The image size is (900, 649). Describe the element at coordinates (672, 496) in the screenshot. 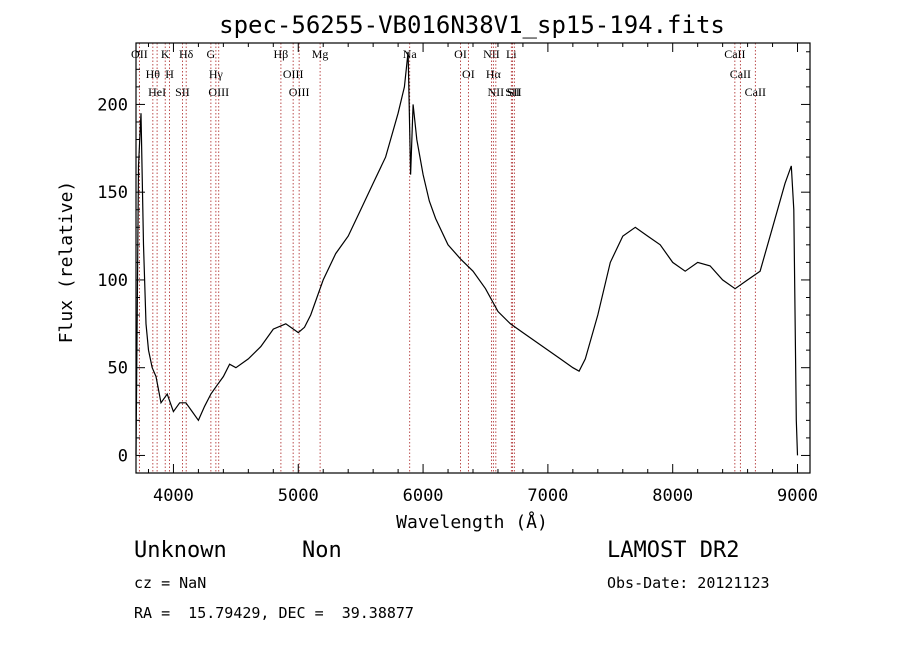

I see `x-tick-label: 8000` at that location.